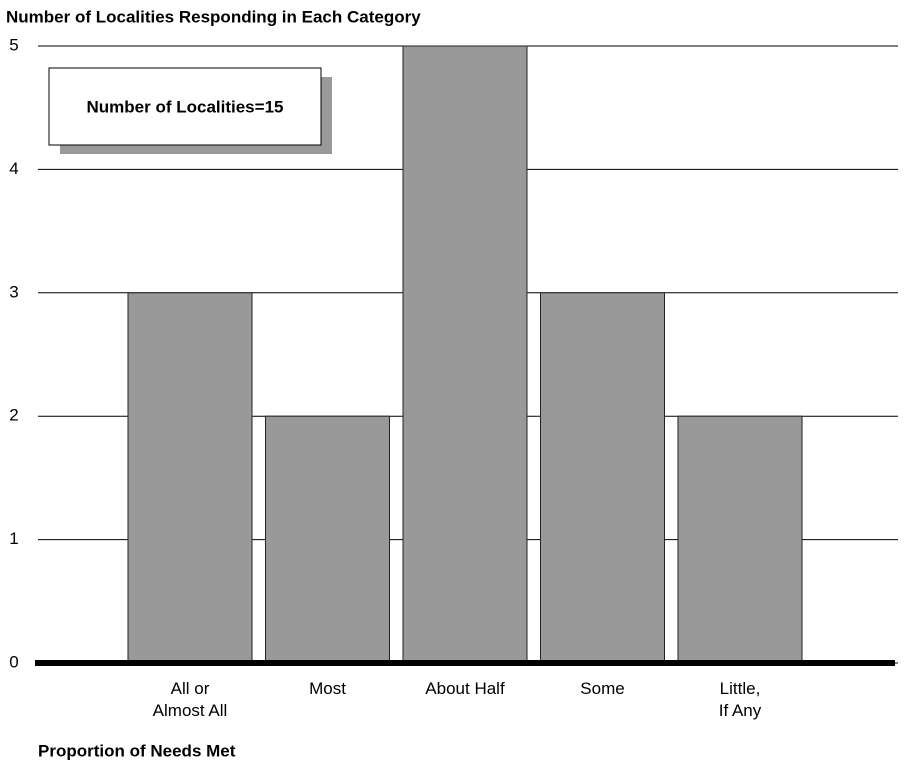 Image resolution: width=906 pixels, height=768 pixels. Describe the element at coordinates (13, 661) in the screenshot. I see `y-tick-label: 0` at that location.